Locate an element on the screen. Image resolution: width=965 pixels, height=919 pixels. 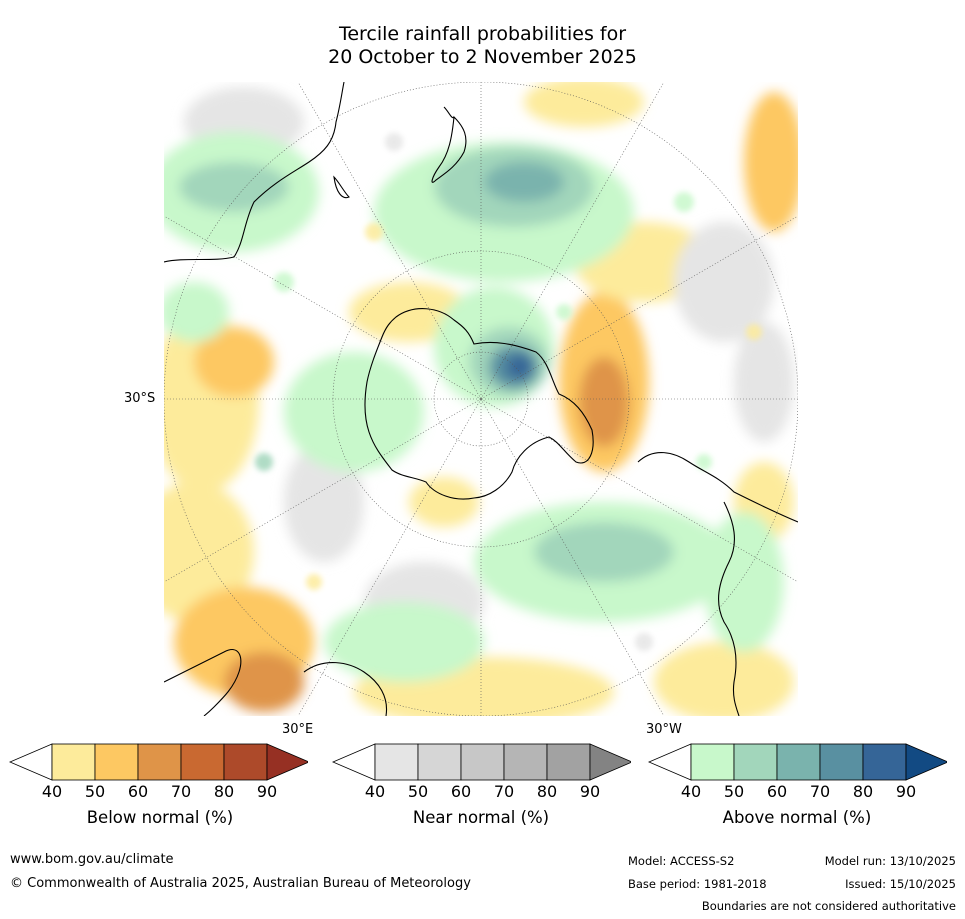
colorbar-above-normal is located at coordinates (797, 762).